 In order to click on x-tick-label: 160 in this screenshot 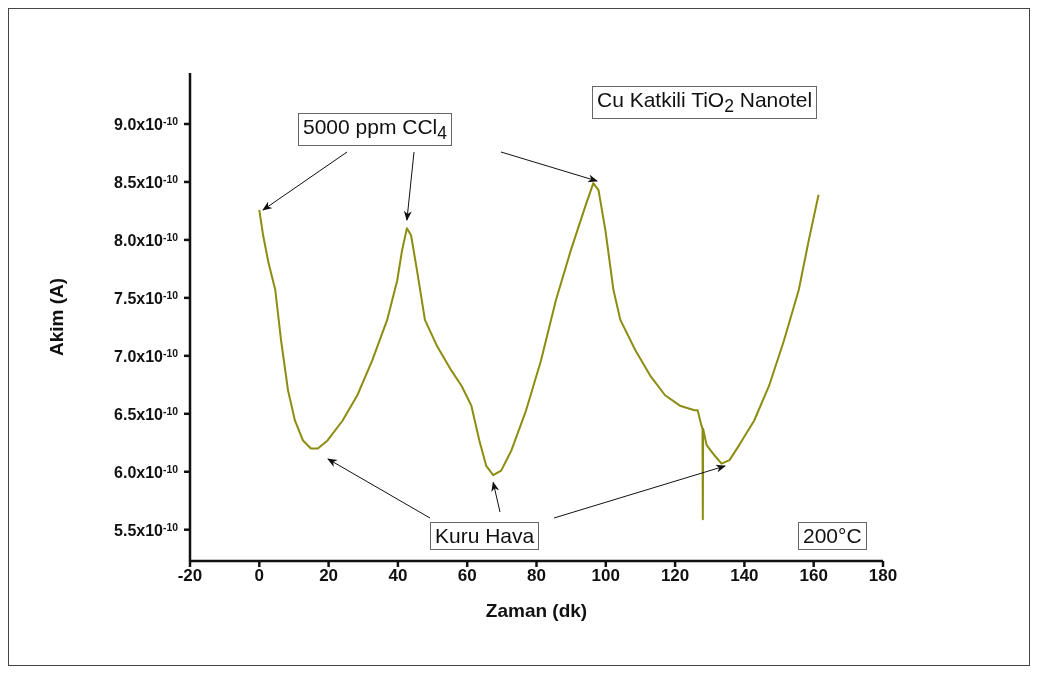, I will do `click(813, 576)`.